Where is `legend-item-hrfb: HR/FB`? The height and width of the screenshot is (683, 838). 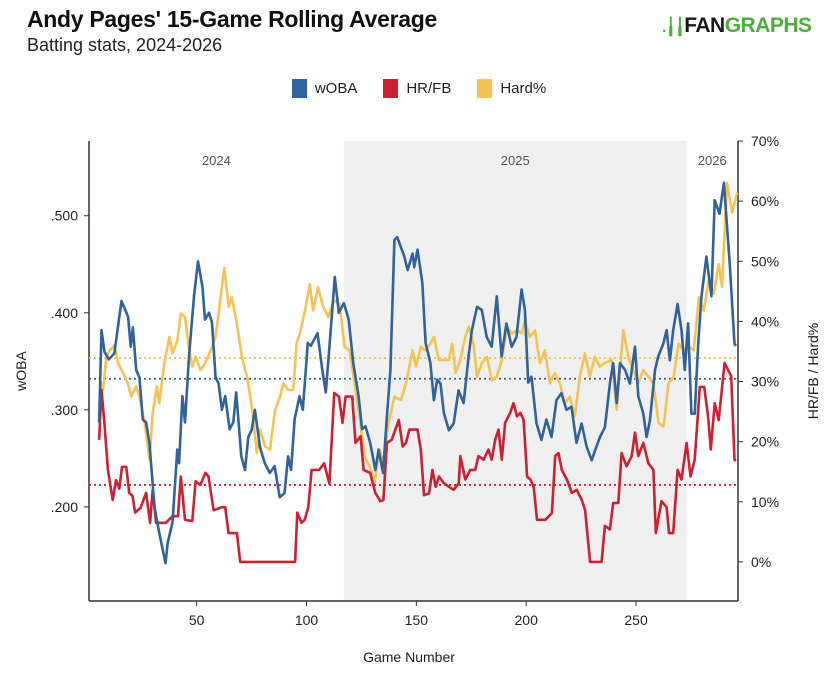 legend-item-hrfb: HR/FB is located at coordinates (417, 88).